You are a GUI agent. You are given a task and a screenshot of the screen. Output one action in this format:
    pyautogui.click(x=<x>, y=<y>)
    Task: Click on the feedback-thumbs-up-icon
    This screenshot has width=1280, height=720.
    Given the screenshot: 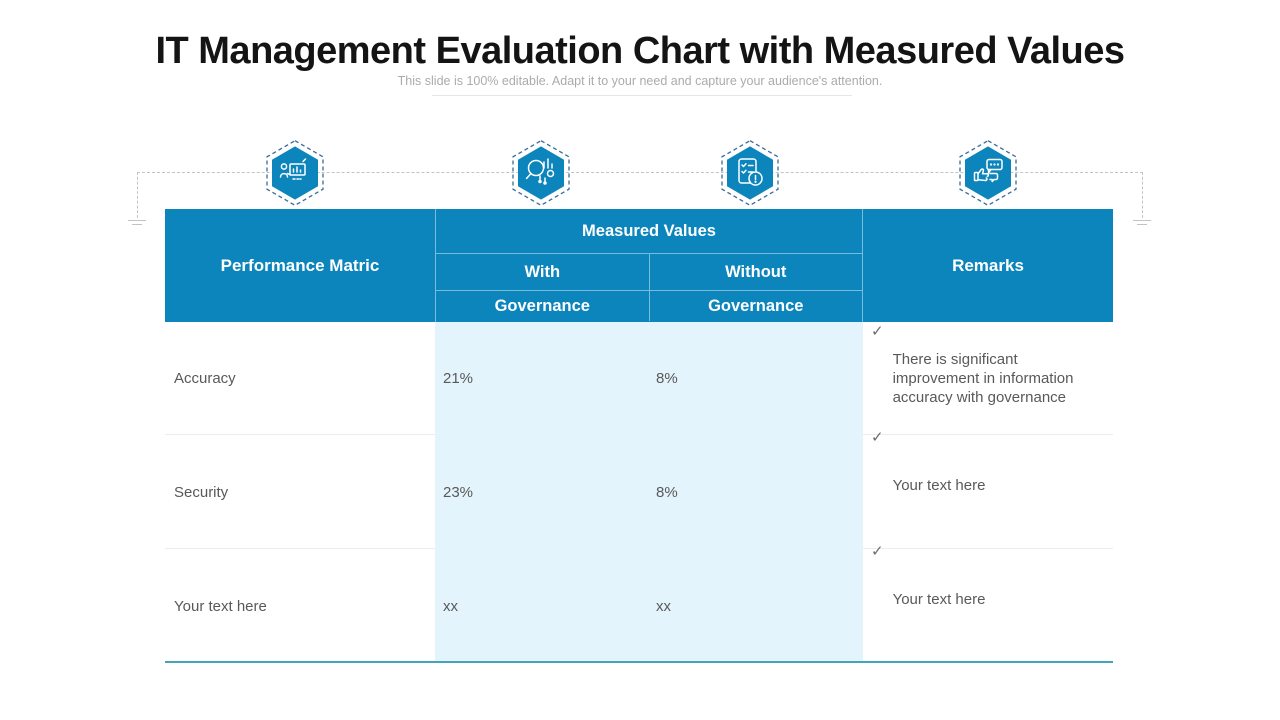 What is the action you would take?
    pyautogui.click(x=988, y=173)
    